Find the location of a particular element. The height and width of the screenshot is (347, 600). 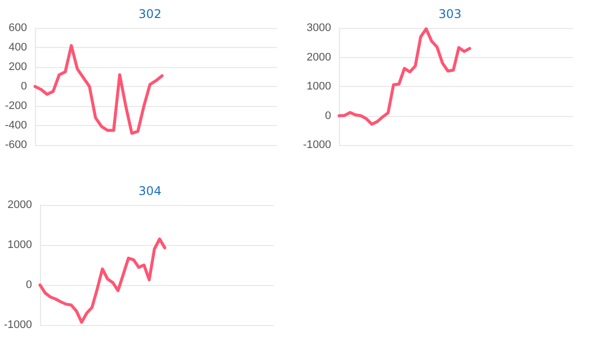

y-tick-label: 600 is located at coordinates (17, 28).